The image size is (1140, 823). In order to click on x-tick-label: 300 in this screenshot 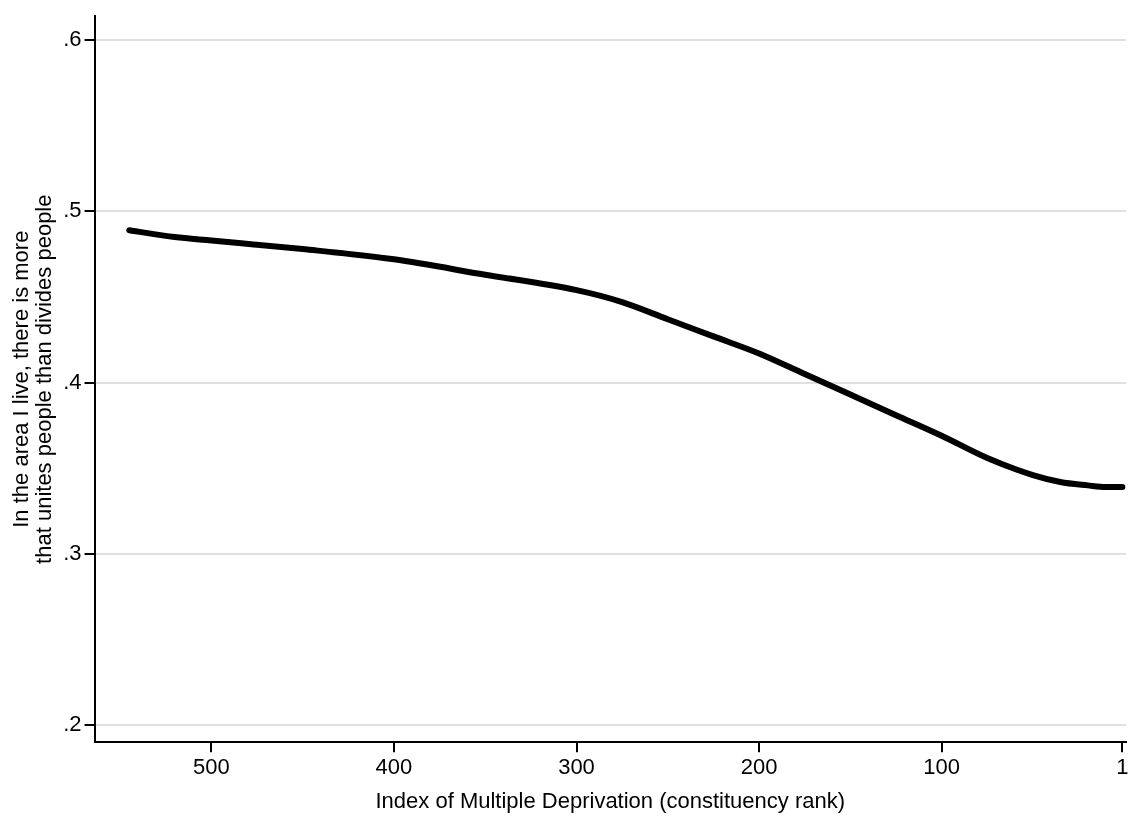, I will do `click(576, 767)`.